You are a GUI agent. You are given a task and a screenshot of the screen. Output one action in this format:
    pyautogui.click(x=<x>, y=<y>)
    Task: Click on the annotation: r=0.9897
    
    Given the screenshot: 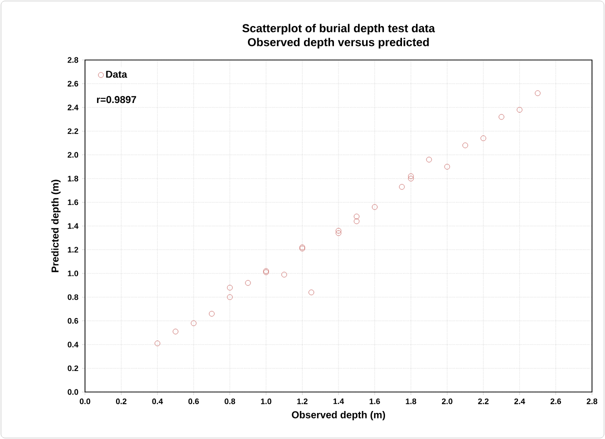 What is the action you would take?
    pyautogui.click(x=116, y=100)
    